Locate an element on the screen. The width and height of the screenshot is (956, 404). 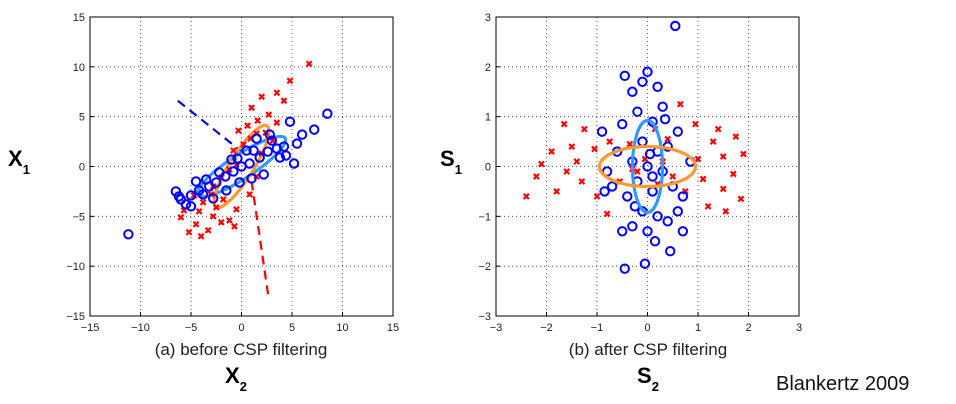
x-tick-label: −5 is located at coordinates (191, 328).